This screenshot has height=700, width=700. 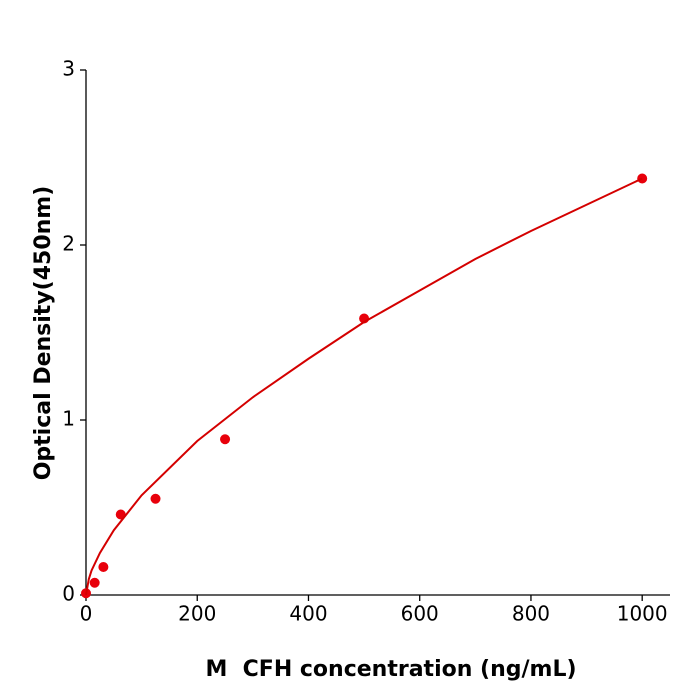 I want to click on x-tick-label: 400, so click(x=308, y=614).